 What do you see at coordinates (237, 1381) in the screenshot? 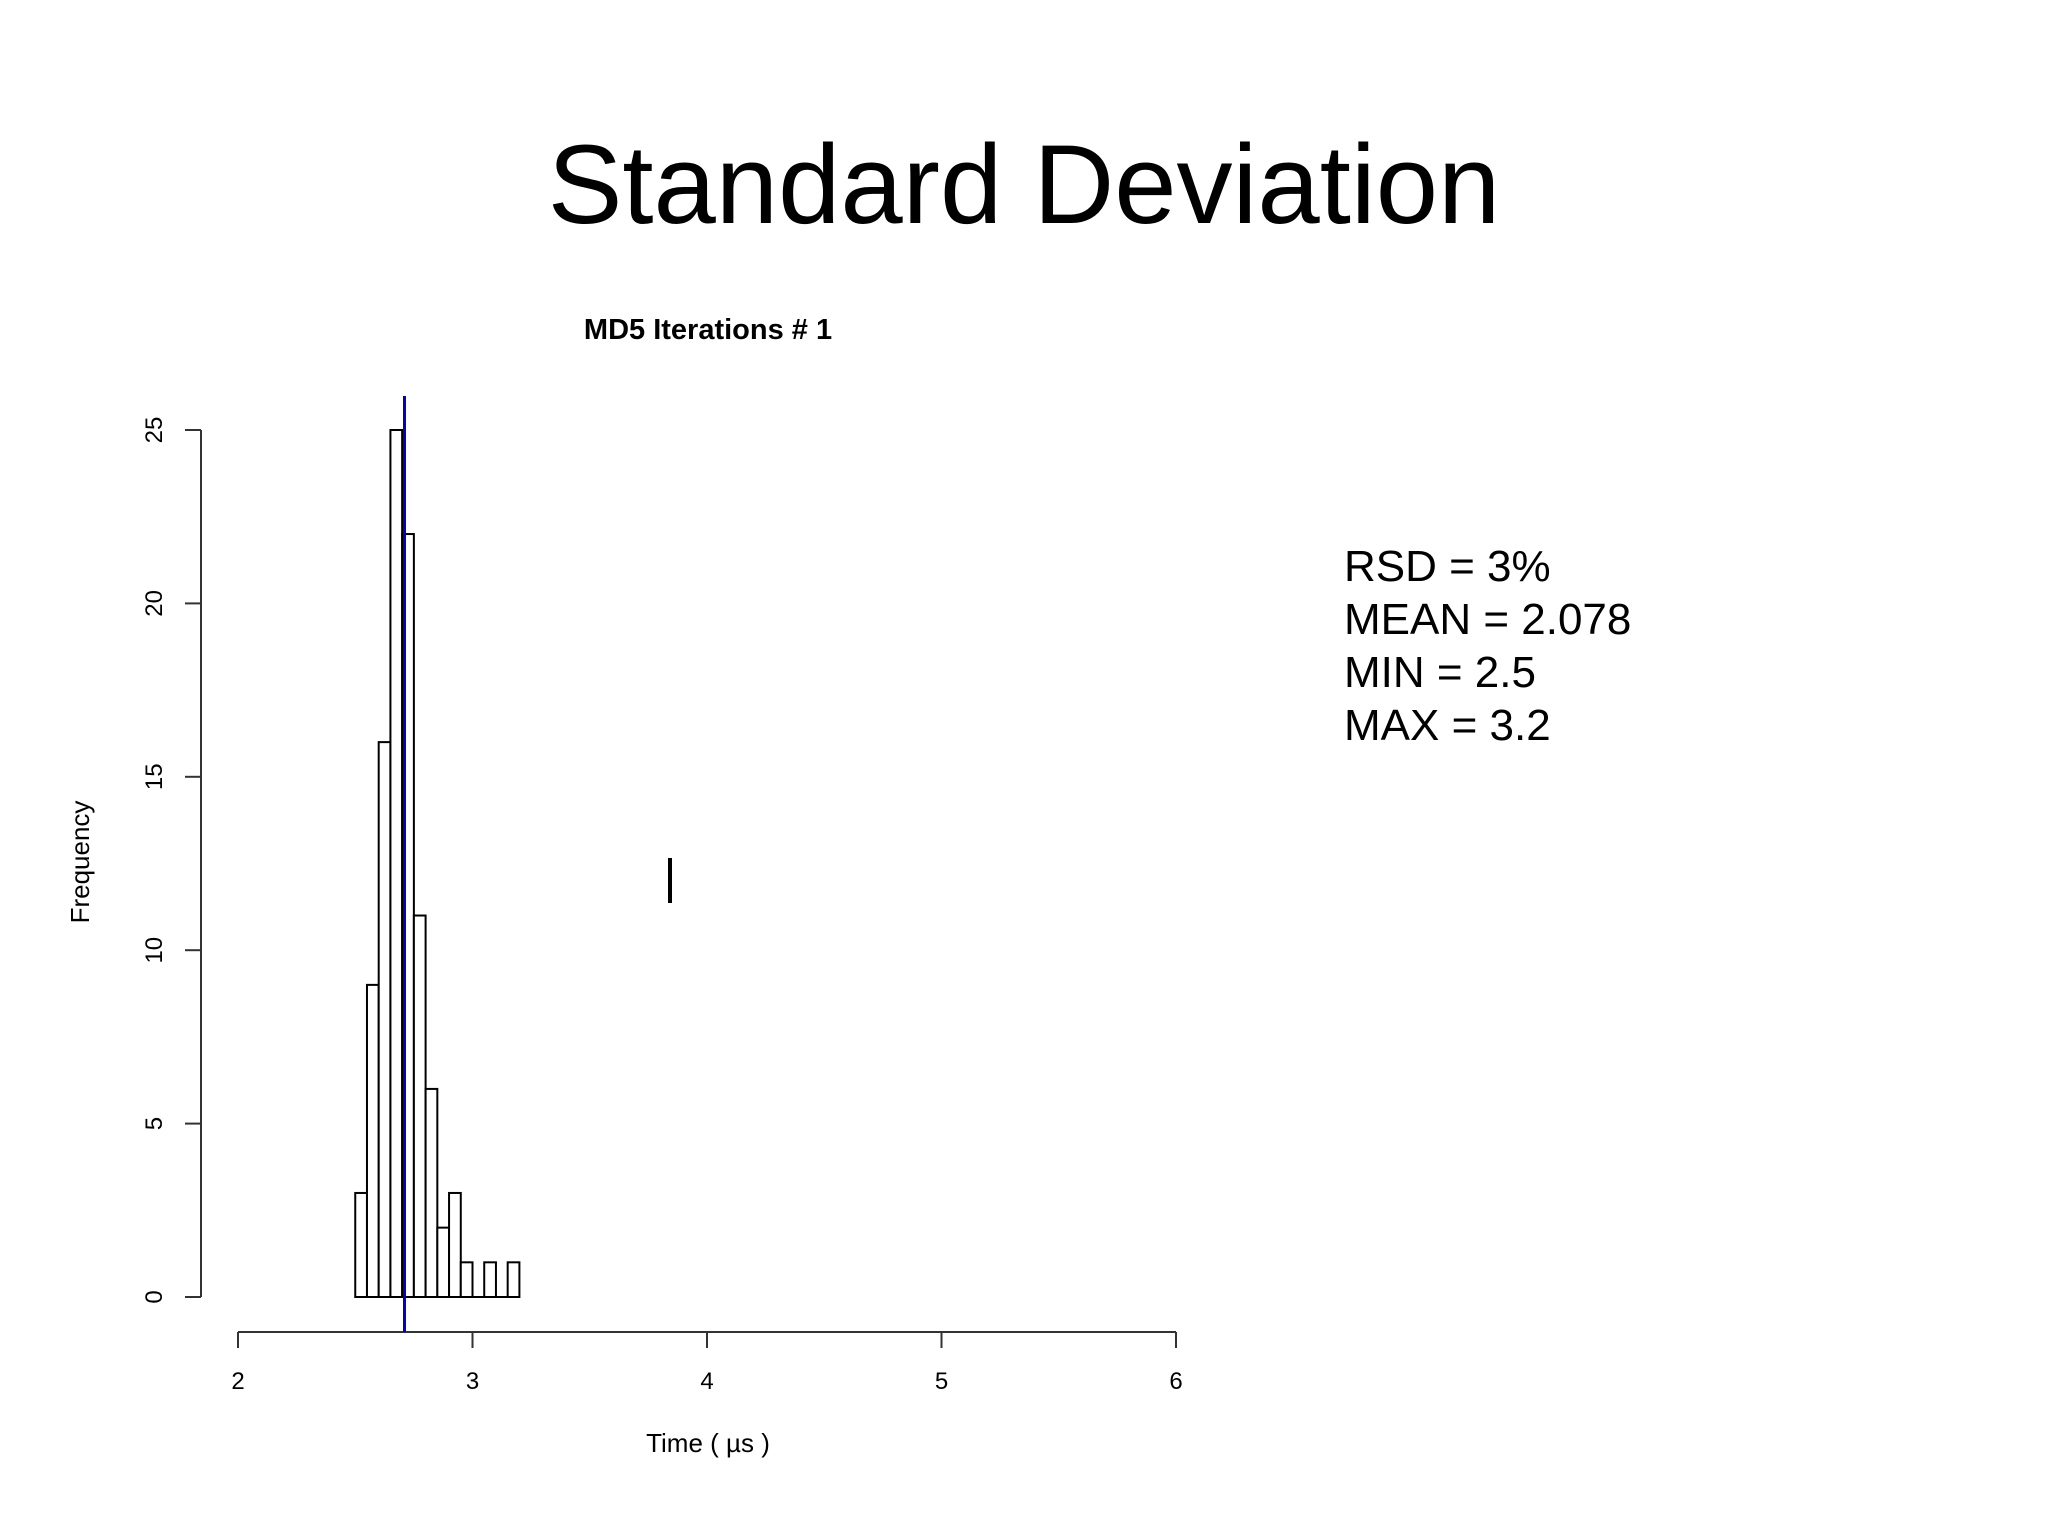
I see `x-tick-label: 2` at bounding box center [237, 1381].